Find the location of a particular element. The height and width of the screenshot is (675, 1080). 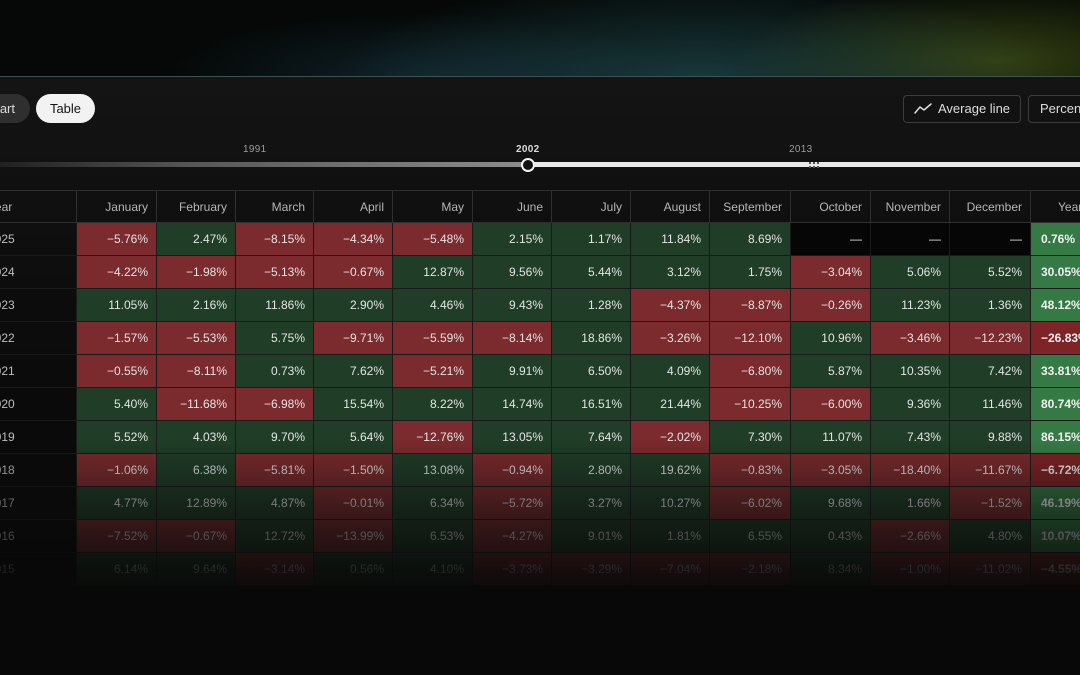

monthly-return-cell: −6.80% is located at coordinates (750, 371).